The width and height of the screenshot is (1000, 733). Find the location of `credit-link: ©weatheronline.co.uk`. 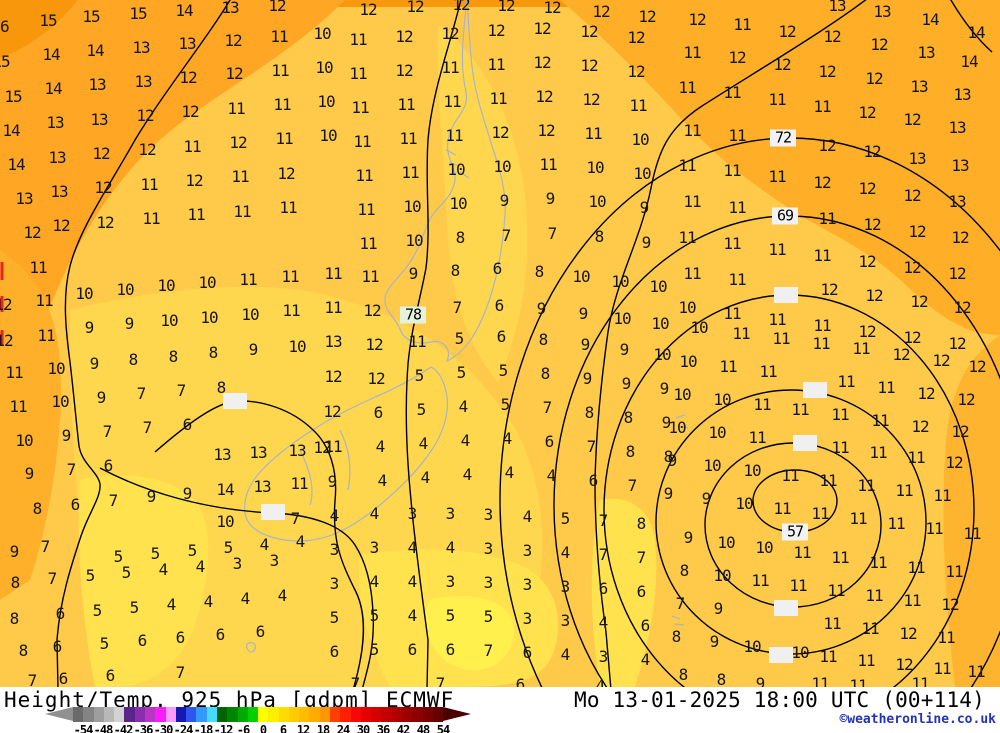

credit-link: ©weatheronline.co.uk is located at coordinates (917, 719).